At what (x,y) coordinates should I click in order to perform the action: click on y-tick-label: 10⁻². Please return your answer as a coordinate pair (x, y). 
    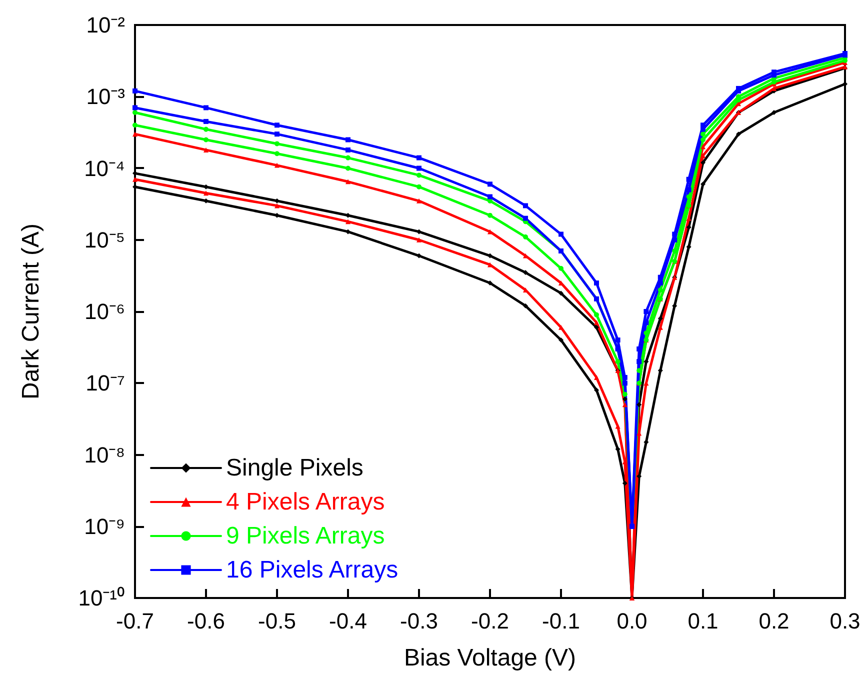
    Looking at the image, I should click on (105, 25).